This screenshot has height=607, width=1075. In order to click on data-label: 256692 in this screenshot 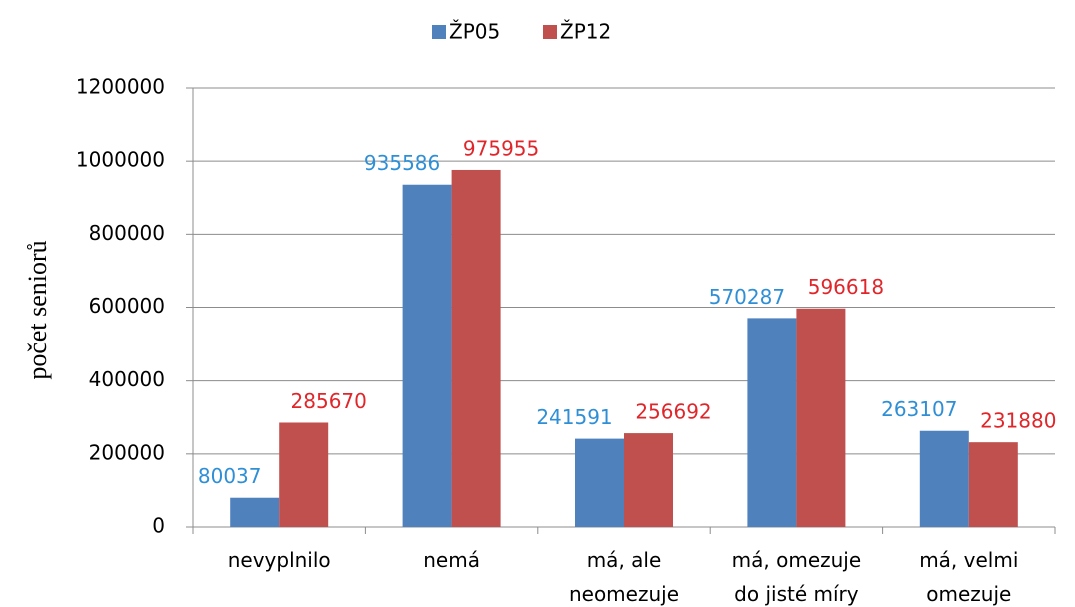, I will do `click(673, 412)`.